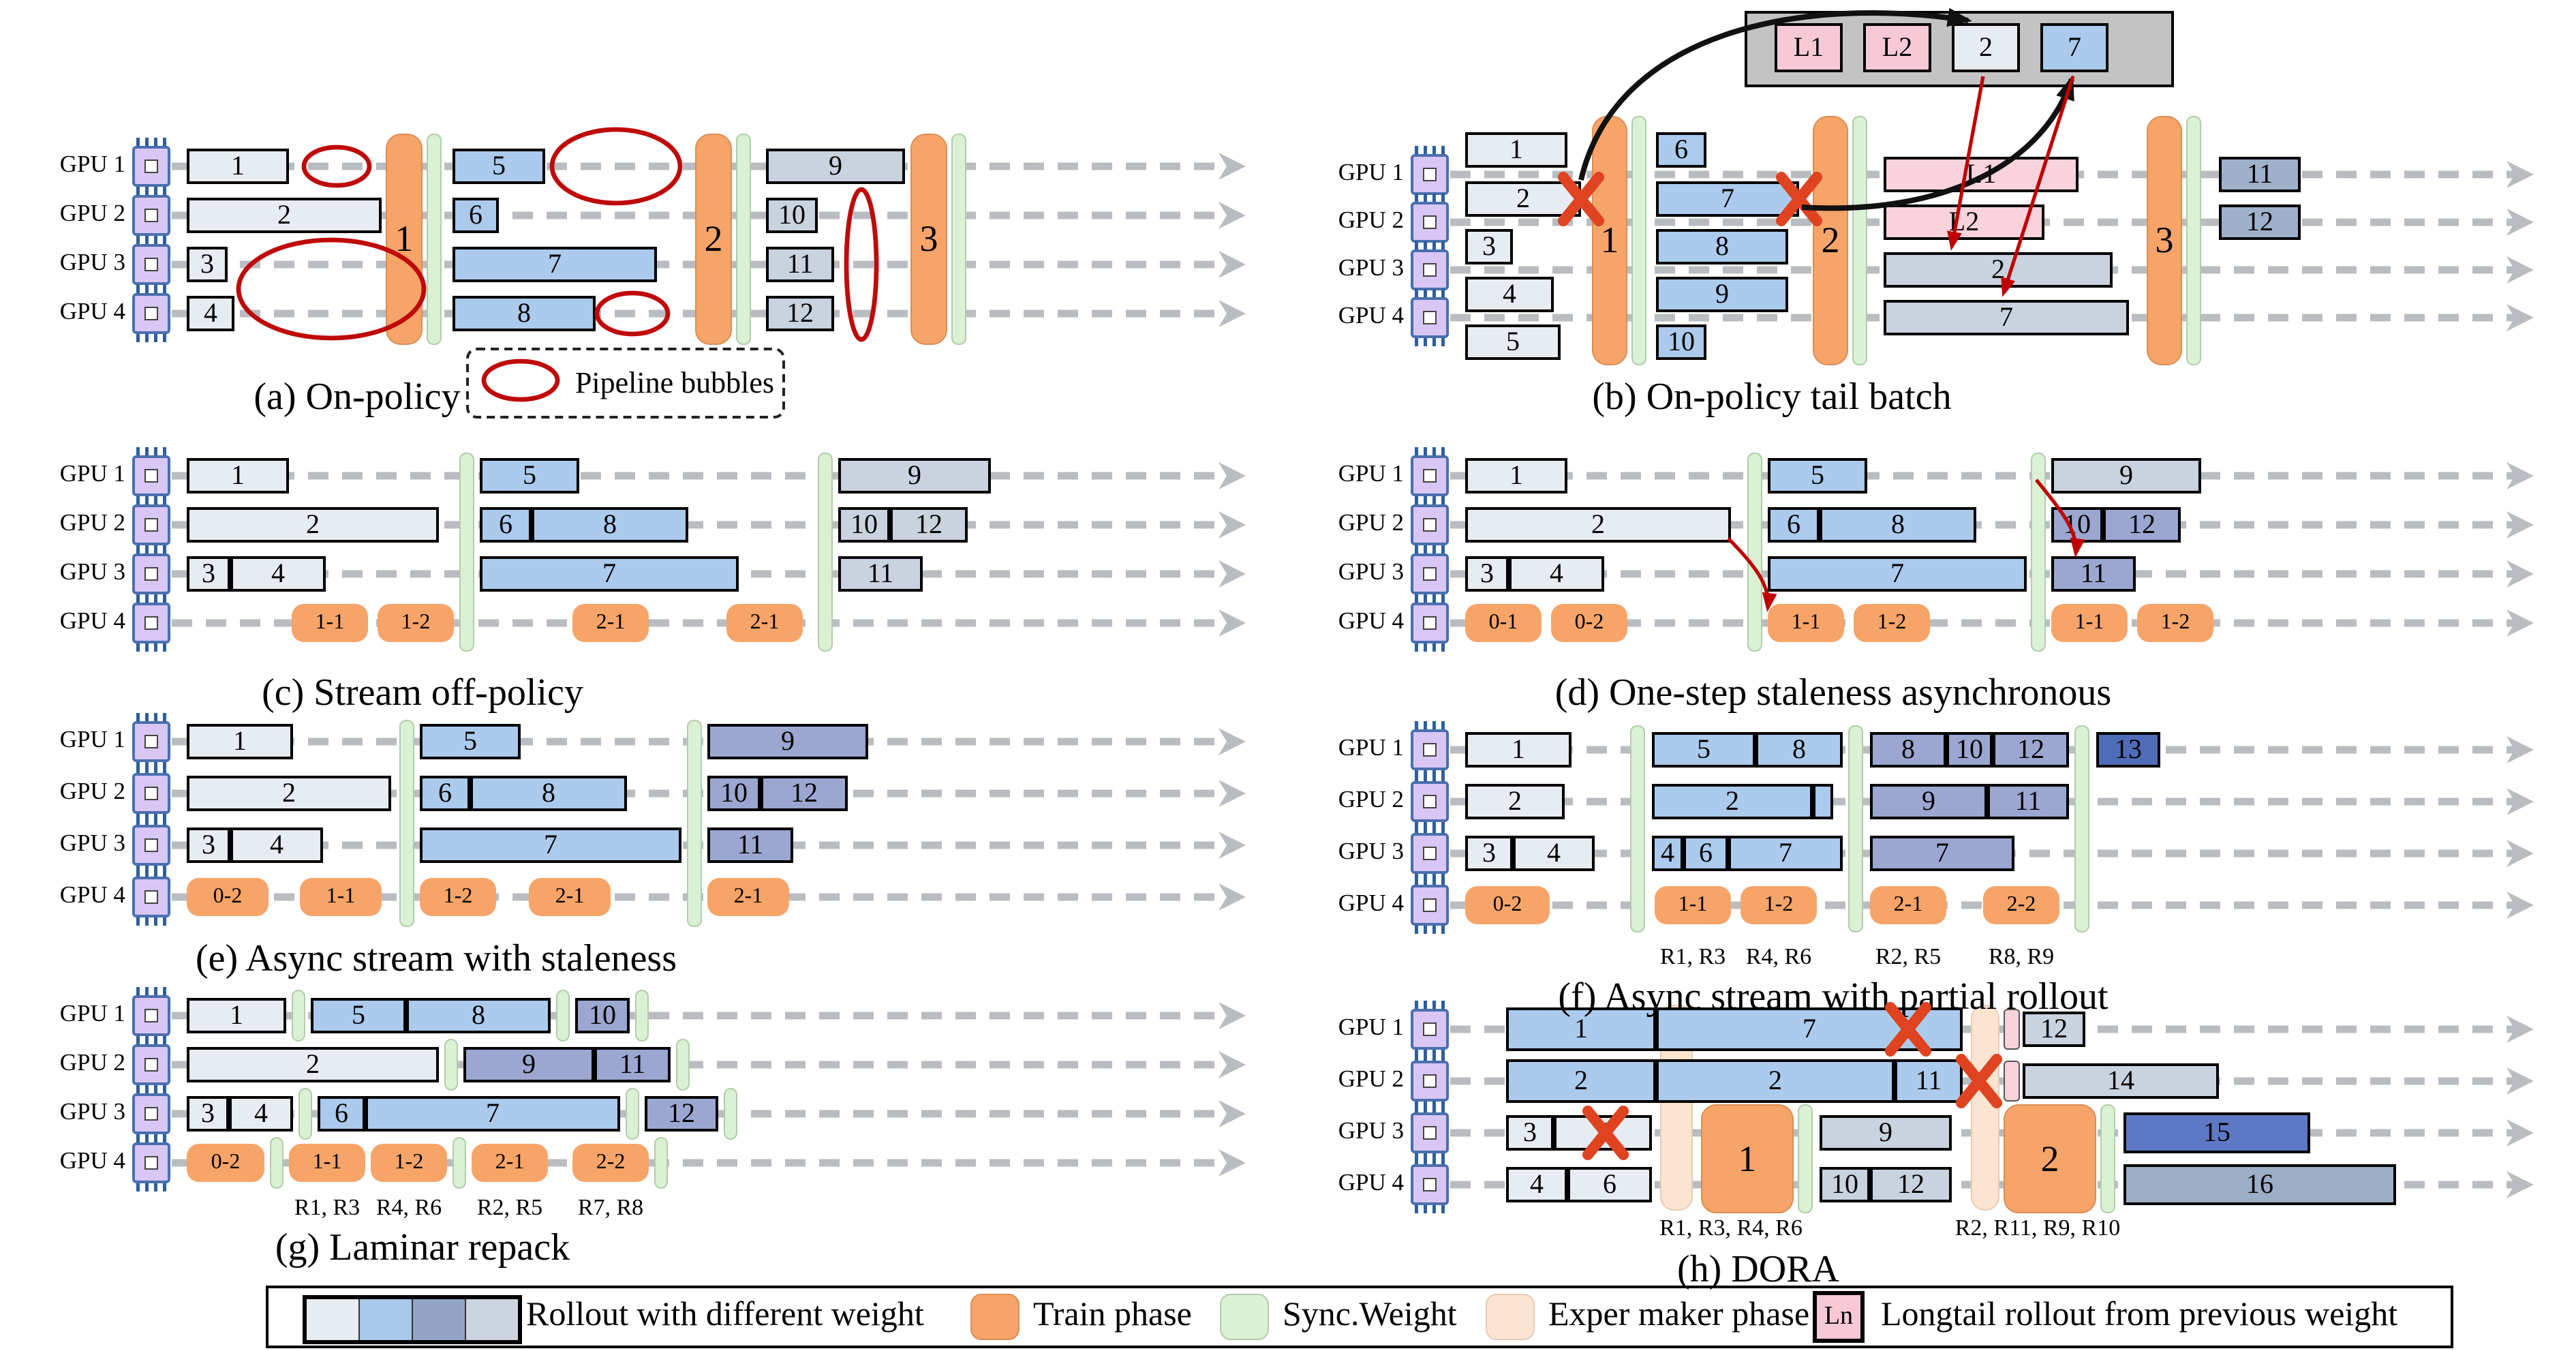  I want to click on panel-caption: (a) On-policy, so click(357, 398).